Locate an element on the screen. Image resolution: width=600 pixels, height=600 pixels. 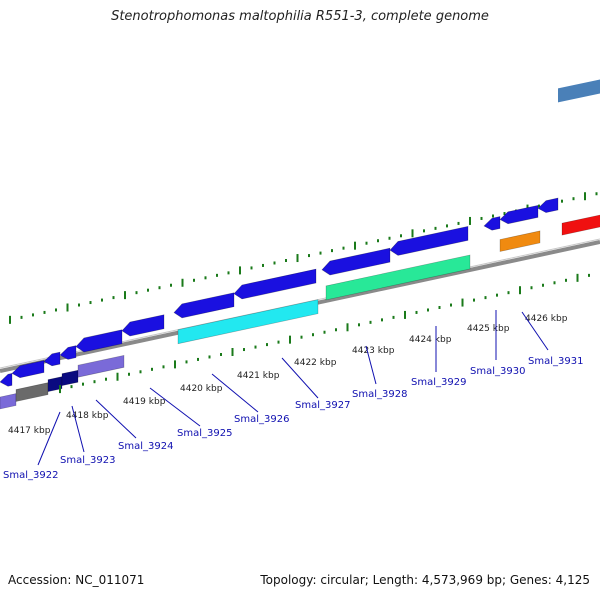
gene-label: Smal_3930 is located at coordinates (497, 371).